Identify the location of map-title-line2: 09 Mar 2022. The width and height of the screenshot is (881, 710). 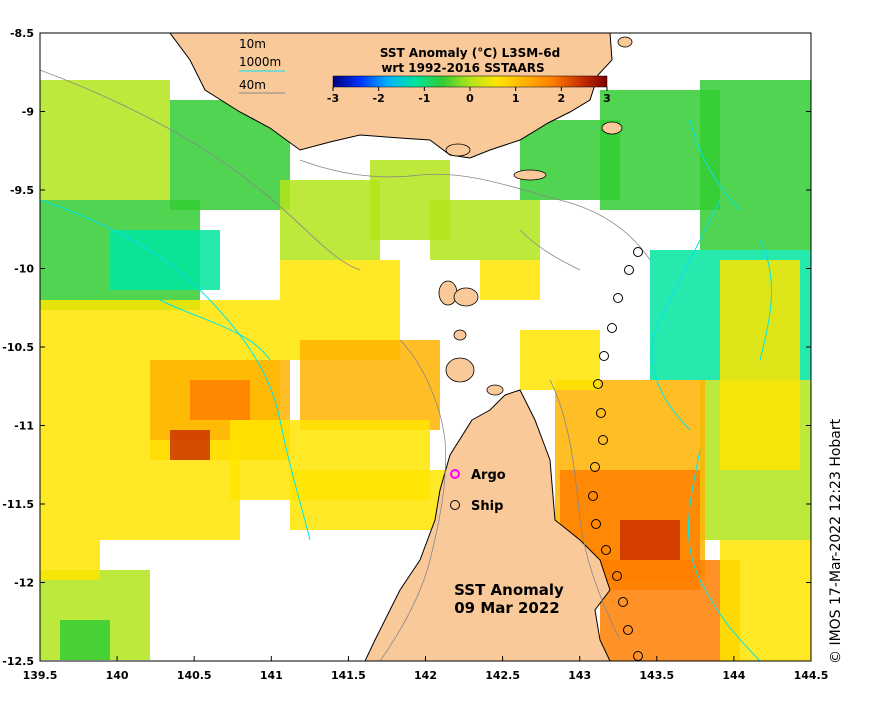
(507, 608).